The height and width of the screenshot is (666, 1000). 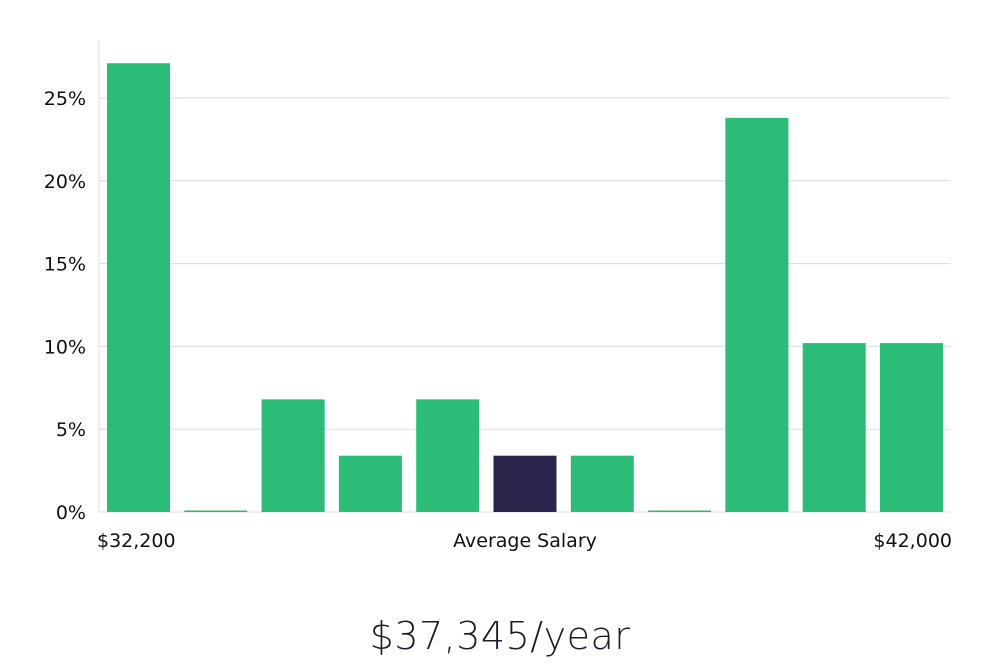 What do you see at coordinates (65, 99) in the screenshot?
I see `y-tick-label: 25%` at bounding box center [65, 99].